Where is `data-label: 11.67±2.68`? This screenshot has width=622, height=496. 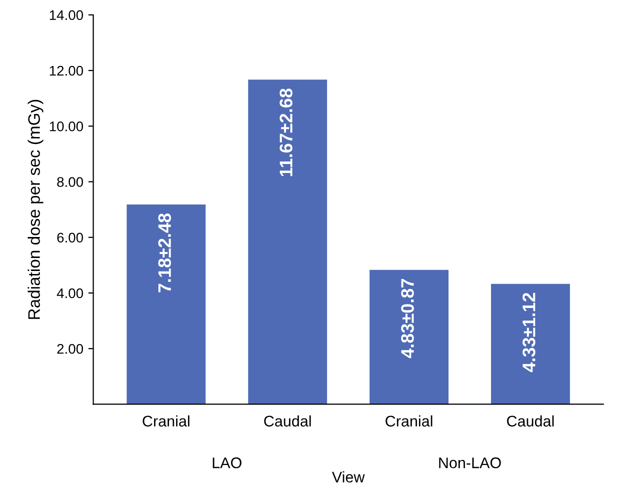
data-label: 11.67±2.68 is located at coordinates (286, 132).